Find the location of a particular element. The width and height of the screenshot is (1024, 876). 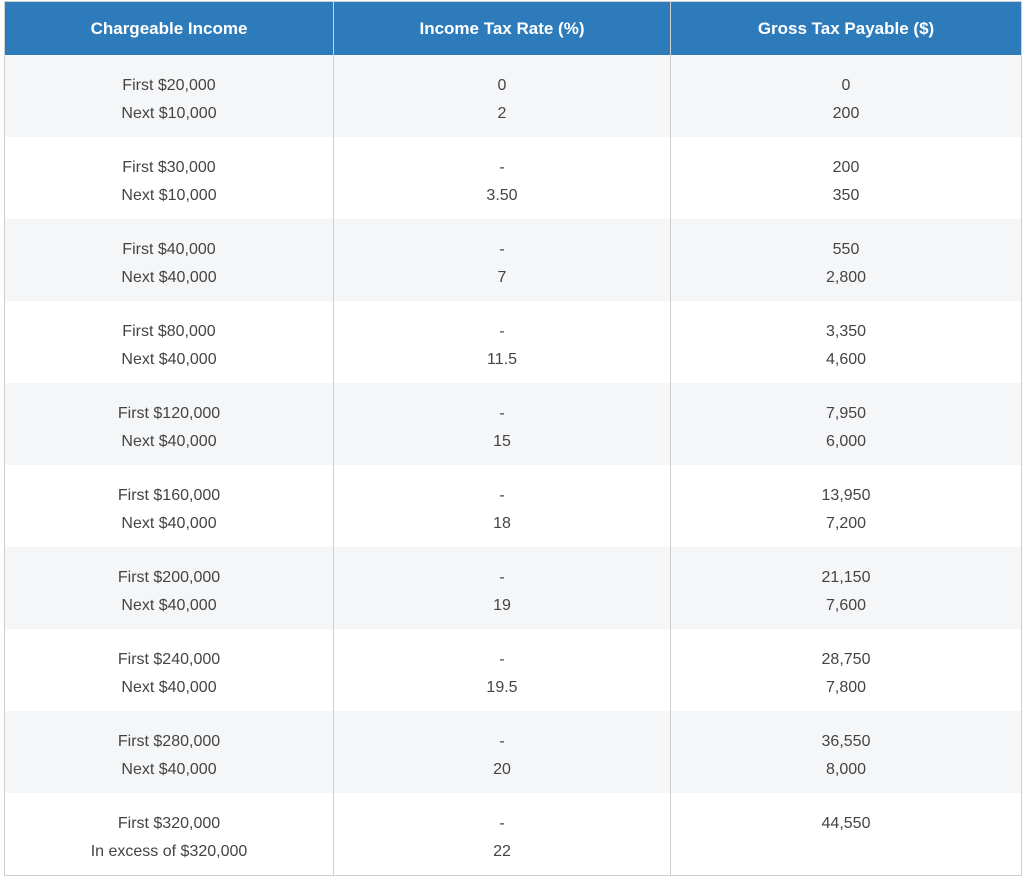

header-income-tax-rate: Income Tax Rate (%) is located at coordinates (502, 28).